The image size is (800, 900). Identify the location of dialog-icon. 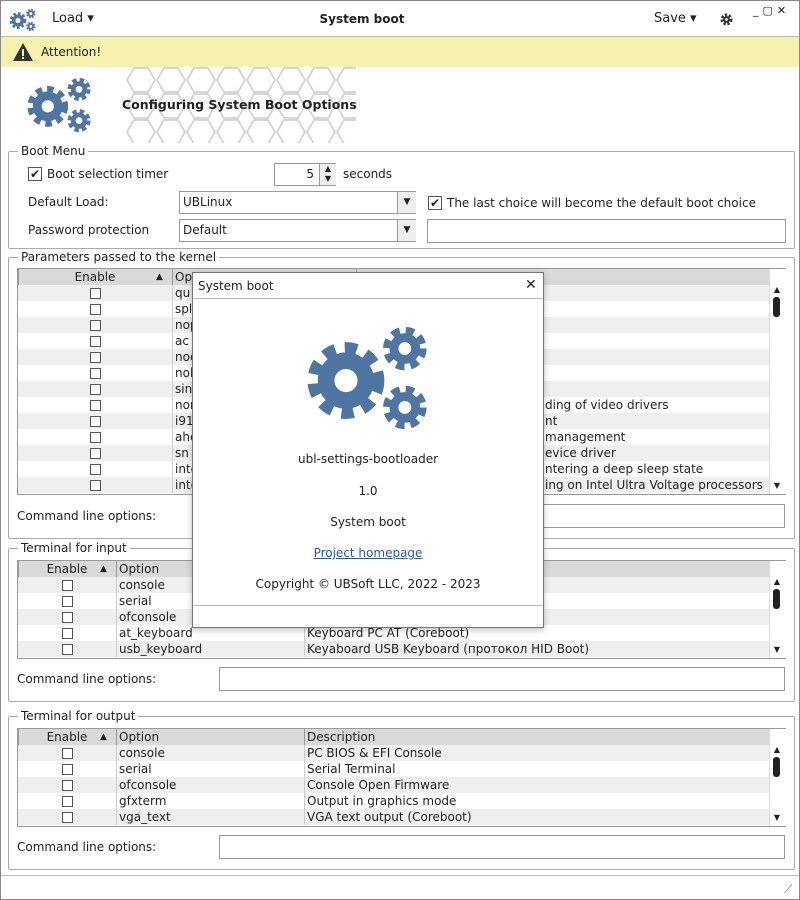
(369, 378).